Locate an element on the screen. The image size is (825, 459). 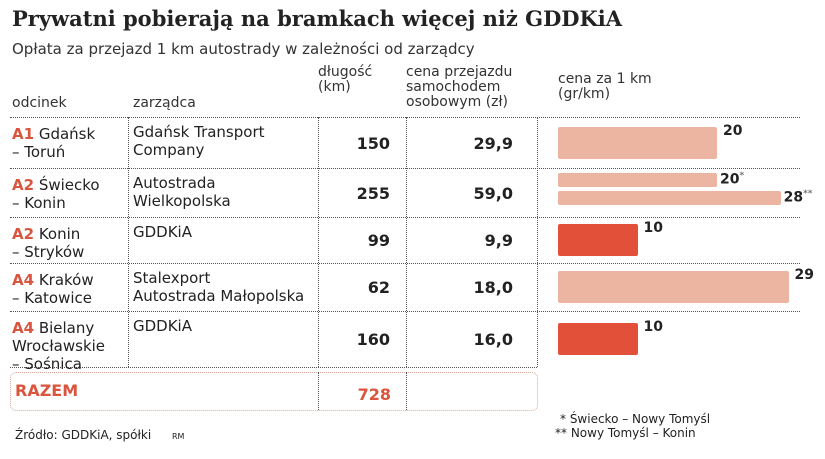
segment-line-2: – Katowice is located at coordinates (52, 298).